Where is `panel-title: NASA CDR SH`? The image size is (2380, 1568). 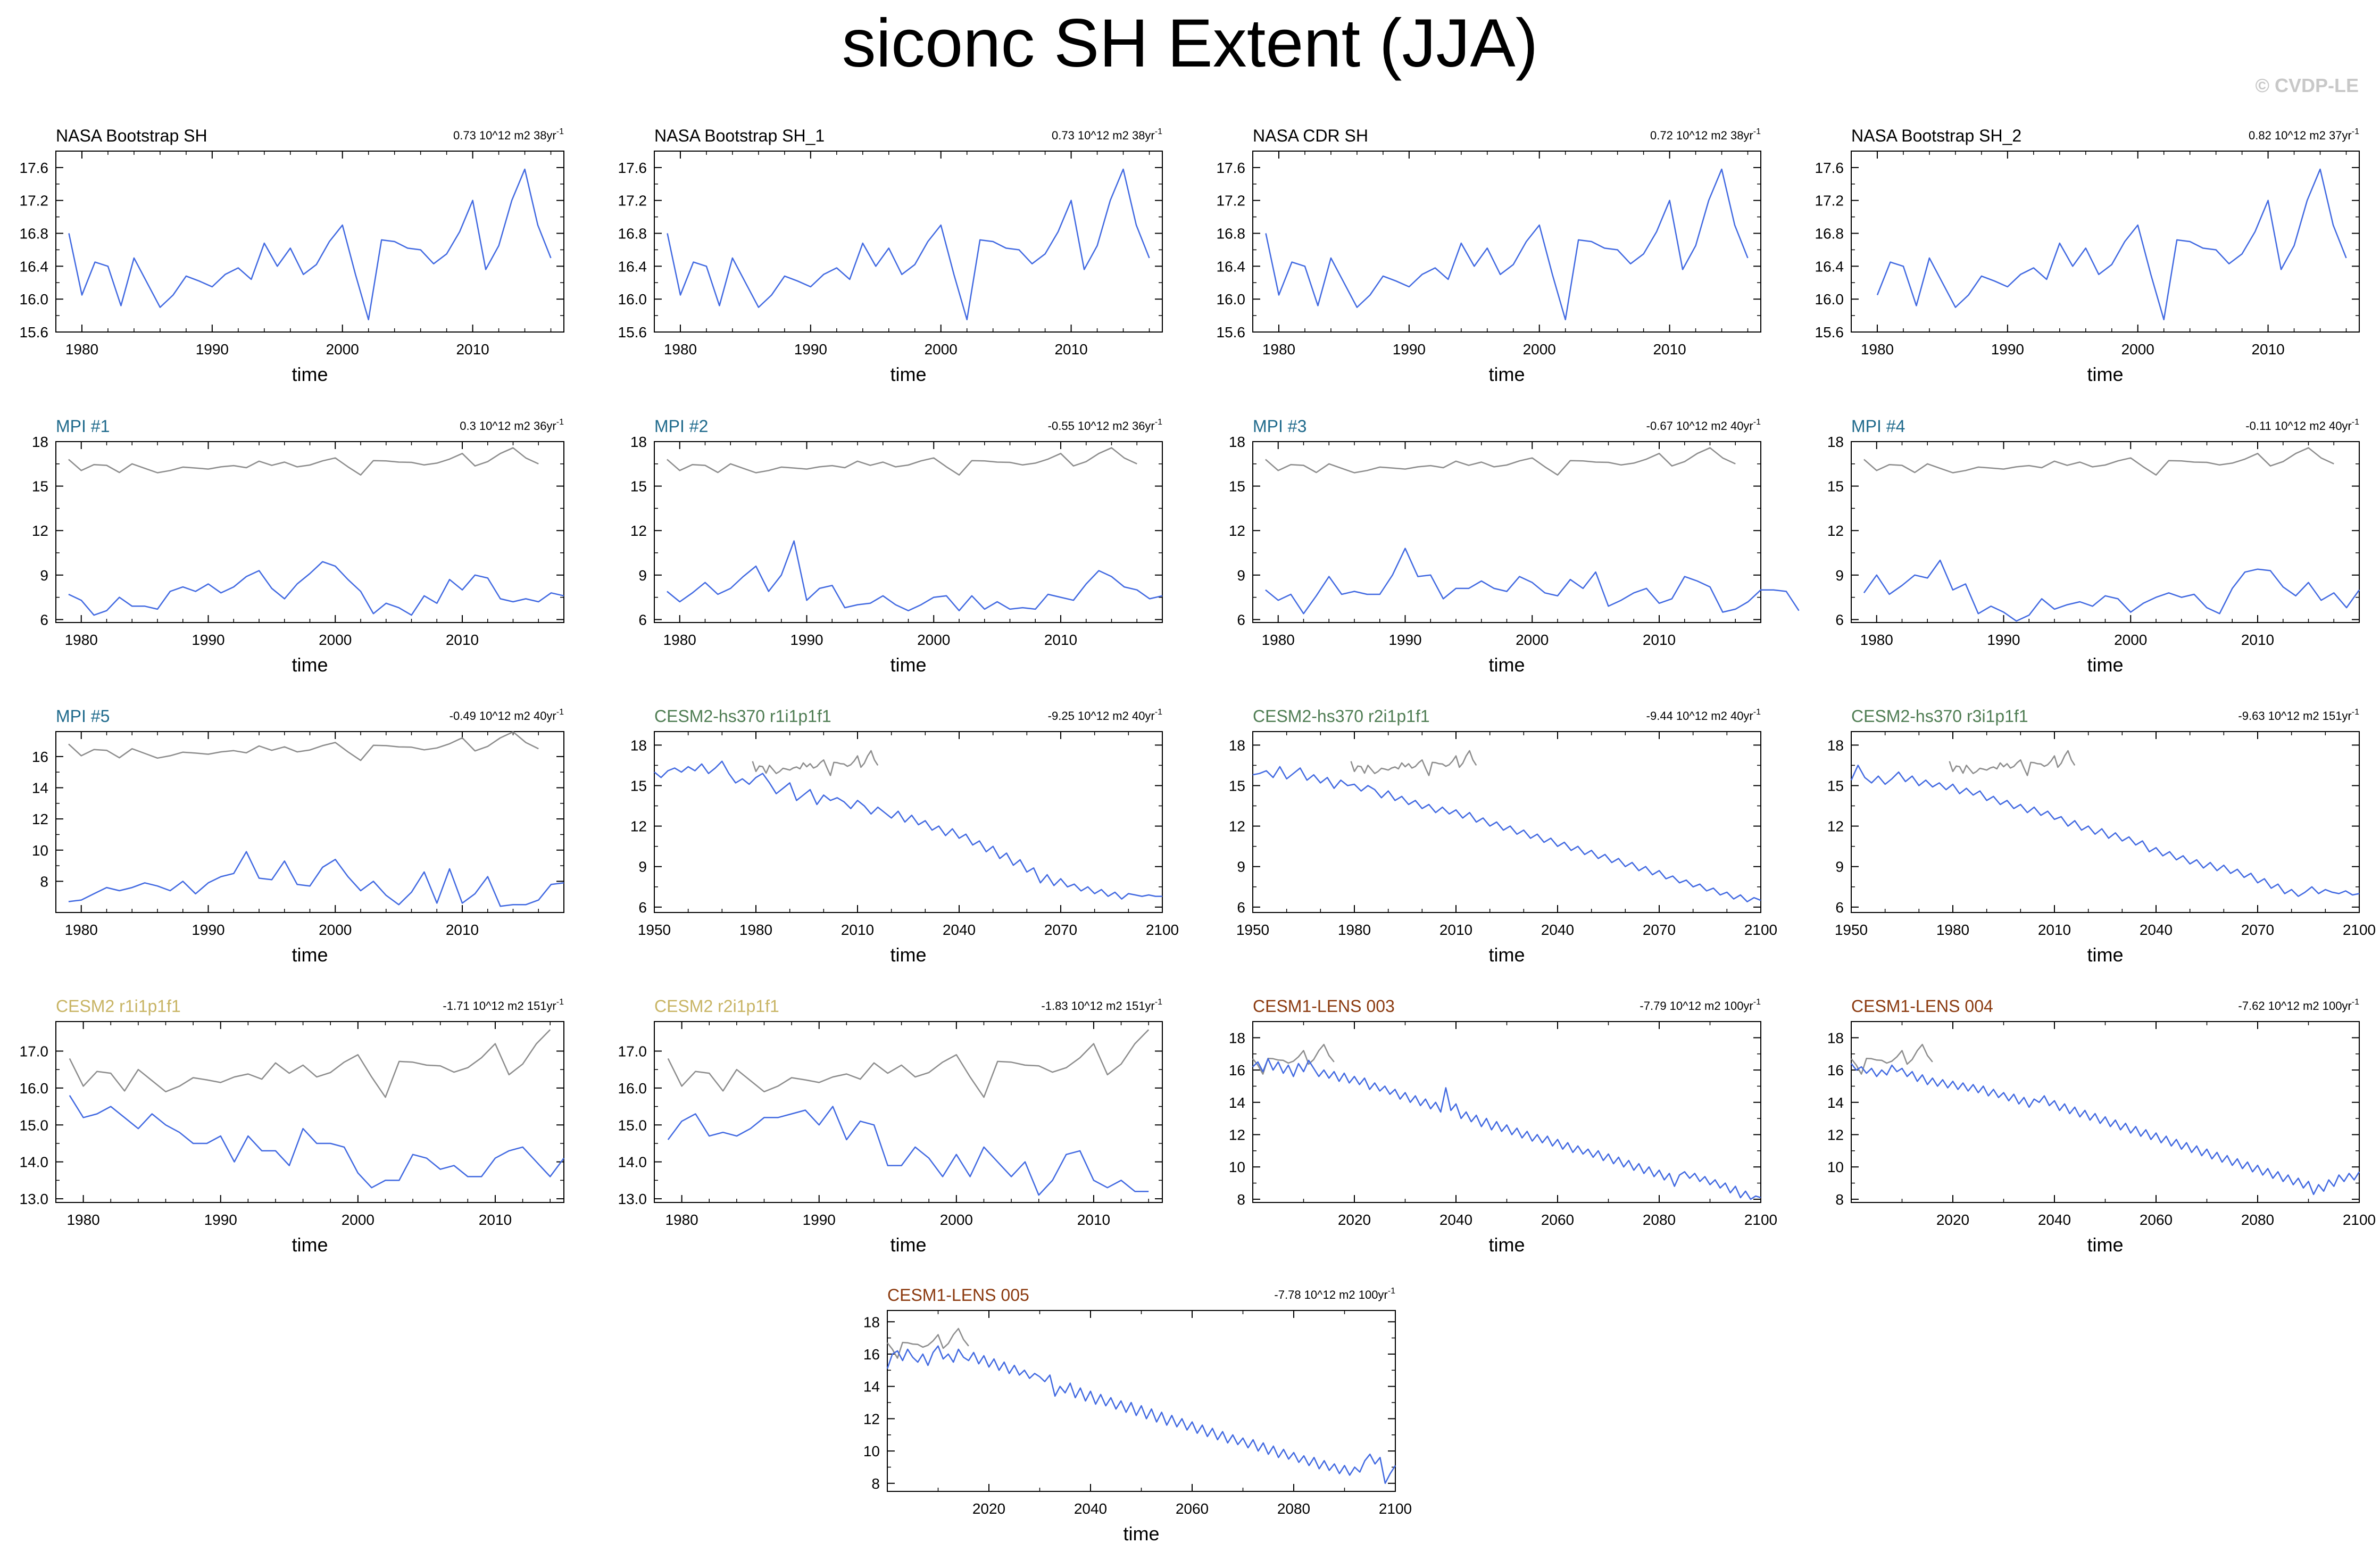
panel-title: NASA CDR SH is located at coordinates (1310, 135).